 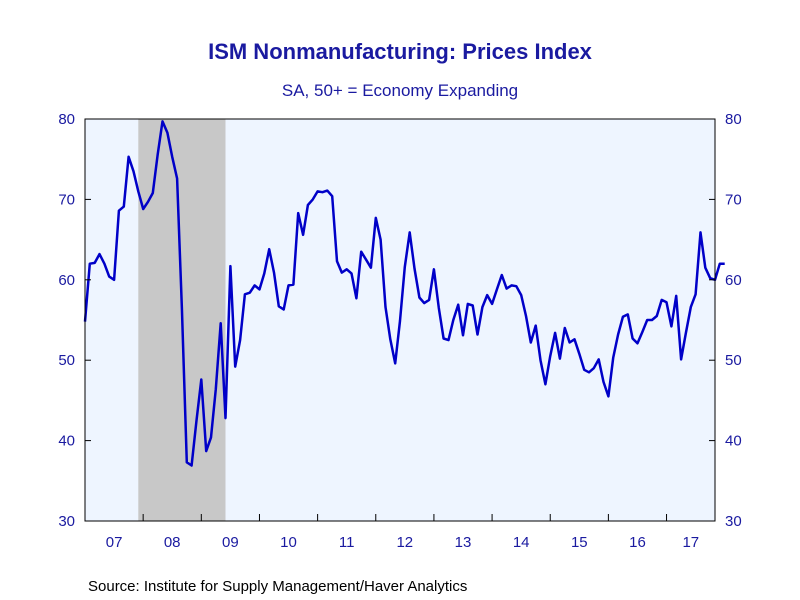 What do you see at coordinates (66, 360) in the screenshot?
I see `y-tick-label-left-50: 50` at bounding box center [66, 360].